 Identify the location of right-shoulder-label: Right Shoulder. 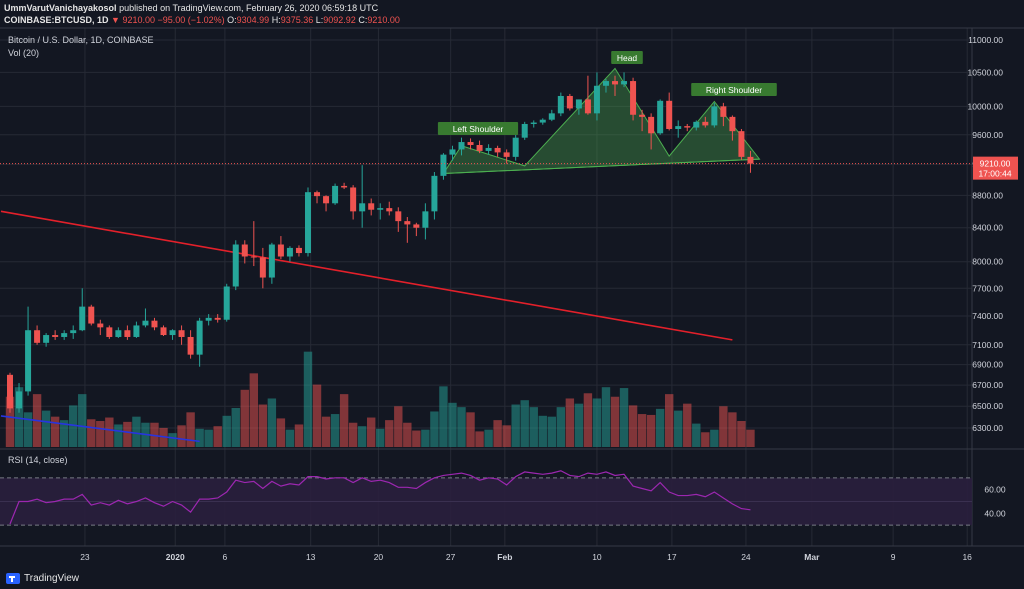
(734, 90).